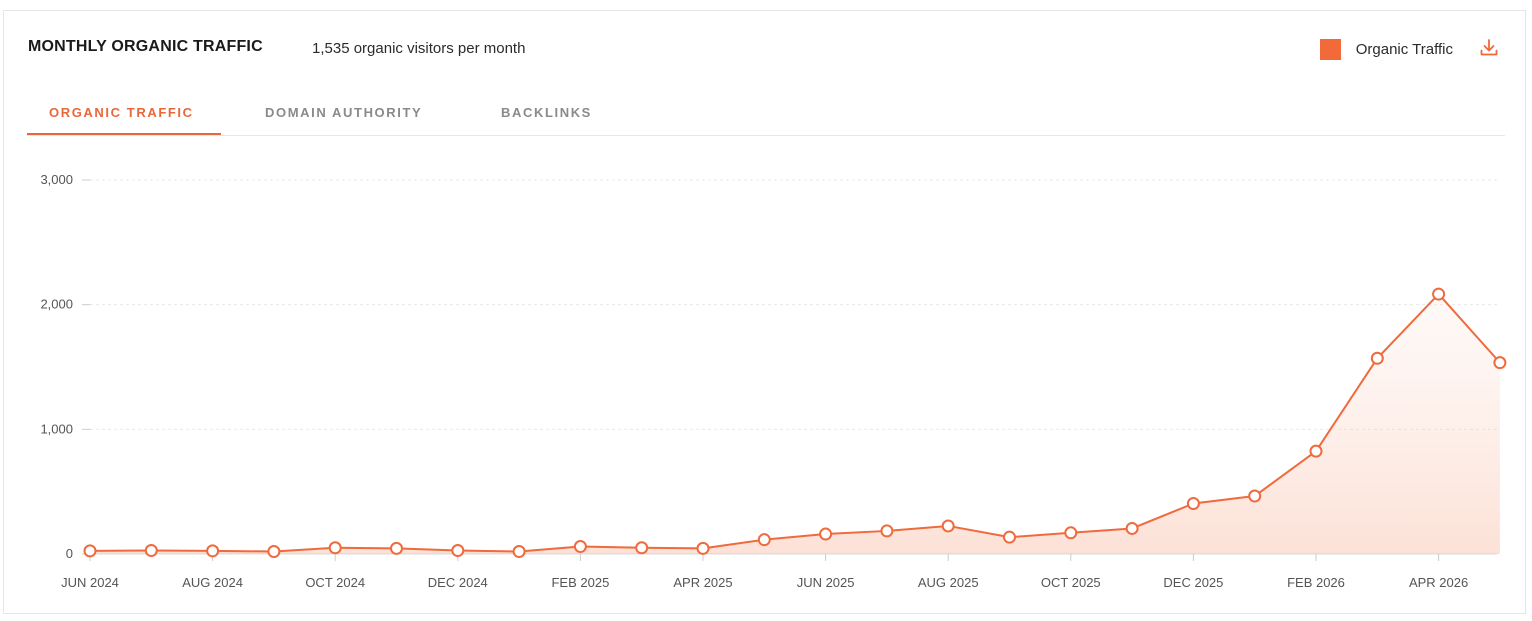  What do you see at coordinates (335, 582) in the screenshot?
I see `x-tick-label: OCT 2024` at bounding box center [335, 582].